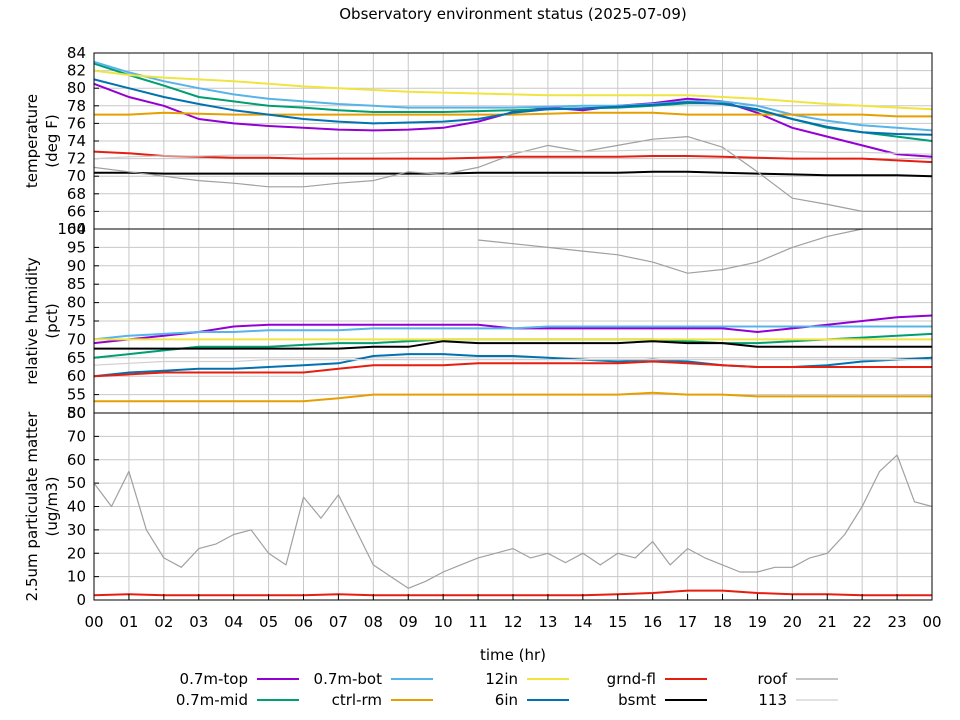 The width and height of the screenshot is (960, 720). What do you see at coordinates (76, 553) in the screenshot?
I see `y-tick-label: 20` at bounding box center [76, 553].